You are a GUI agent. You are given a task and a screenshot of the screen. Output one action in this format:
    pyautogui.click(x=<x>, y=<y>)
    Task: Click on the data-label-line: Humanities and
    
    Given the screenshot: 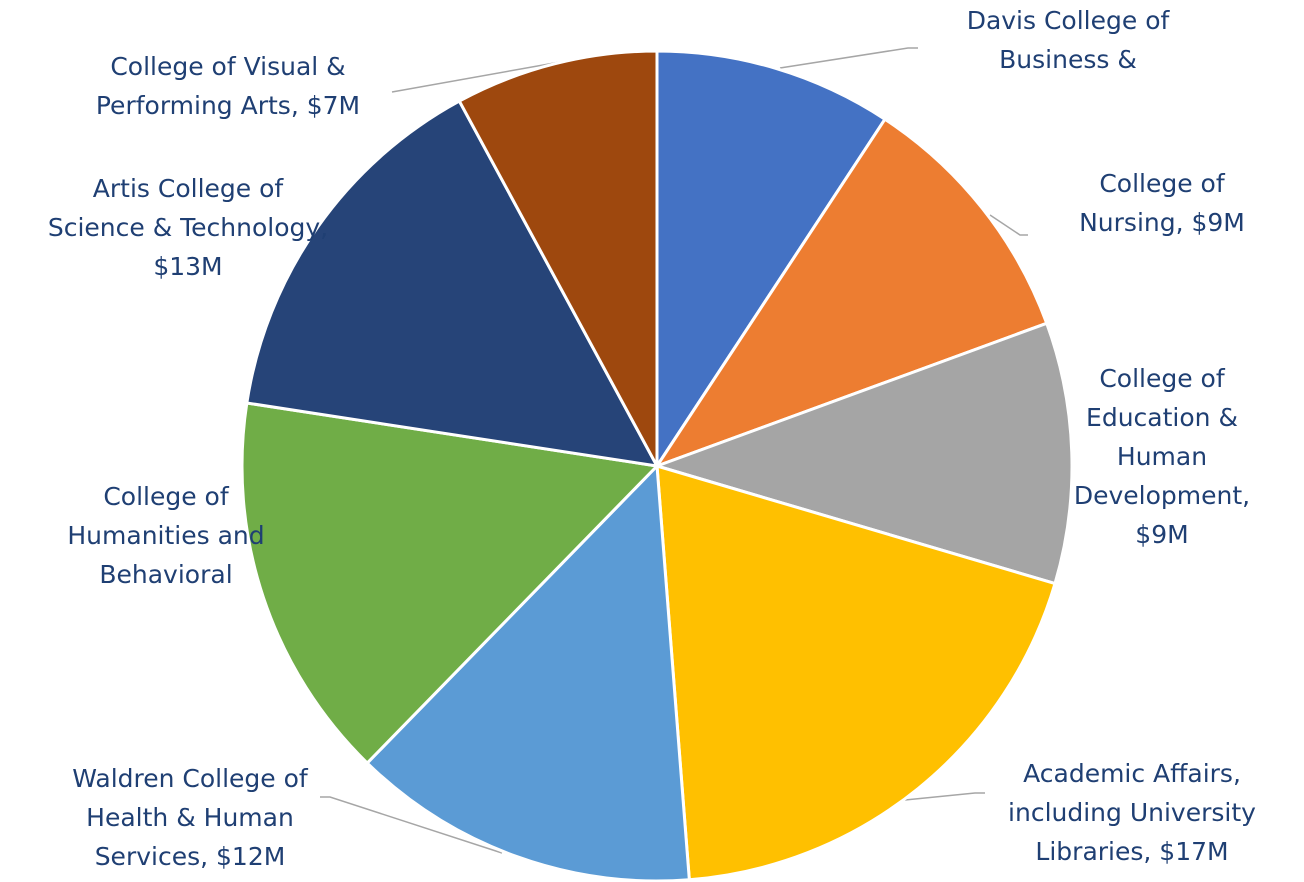 What is the action you would take?
    pyautogui.click(x=165, y=535)
    